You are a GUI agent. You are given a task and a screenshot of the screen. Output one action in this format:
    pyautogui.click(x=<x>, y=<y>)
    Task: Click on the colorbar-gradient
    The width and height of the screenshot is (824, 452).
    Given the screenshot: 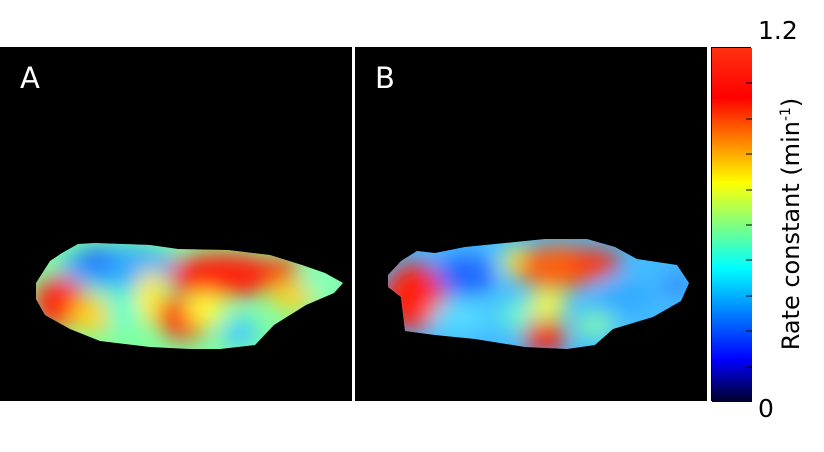 What is the action you would take?
    pyautogui.click(x=732, y=225)
    